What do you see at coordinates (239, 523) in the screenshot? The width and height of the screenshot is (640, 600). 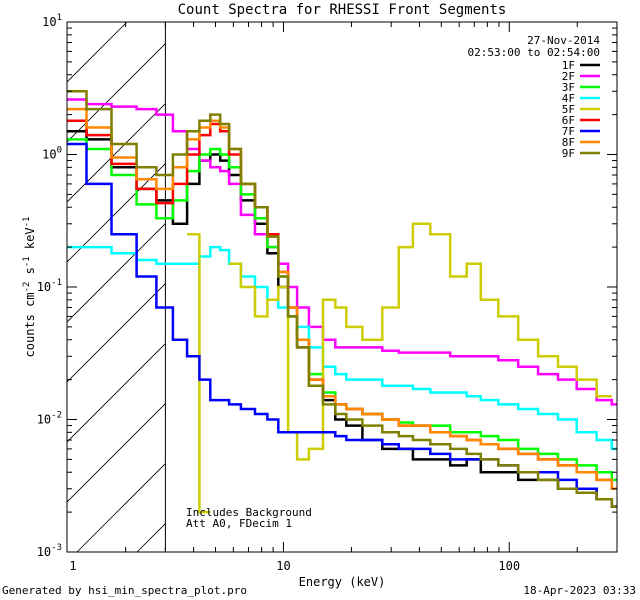 I see `annotation-attenuator: Att A0, FDecim 1` at bounding box center [239, 523].